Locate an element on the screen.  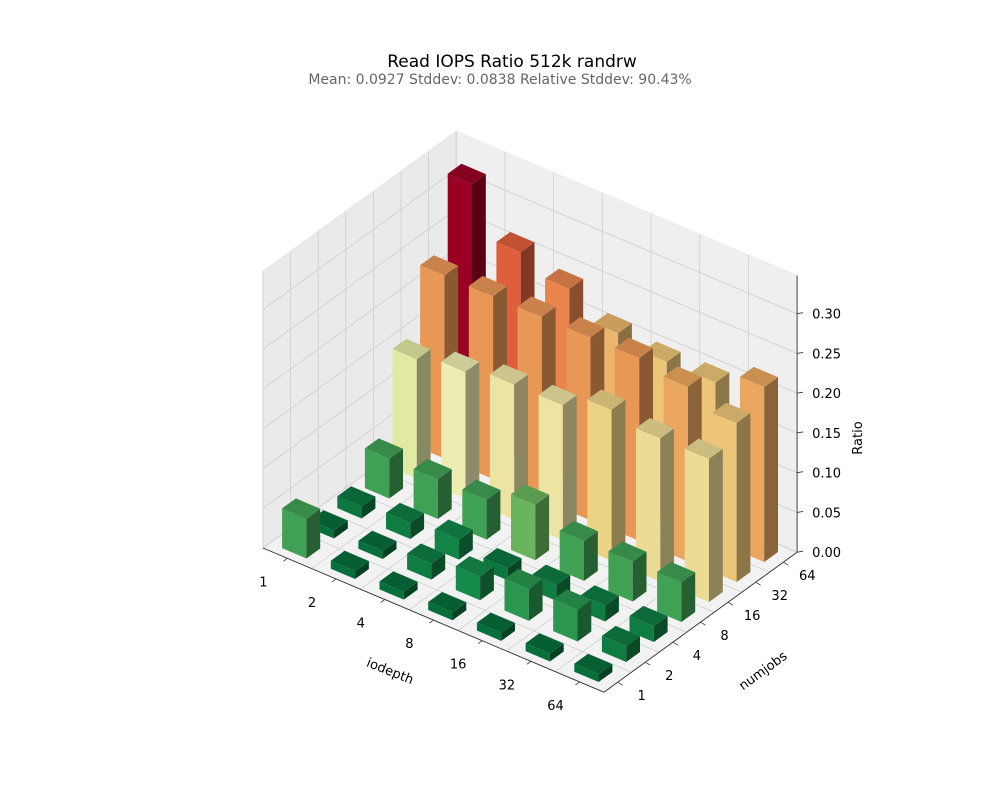
z-tick-label: 0.00 is located at coordinates (826, 553).